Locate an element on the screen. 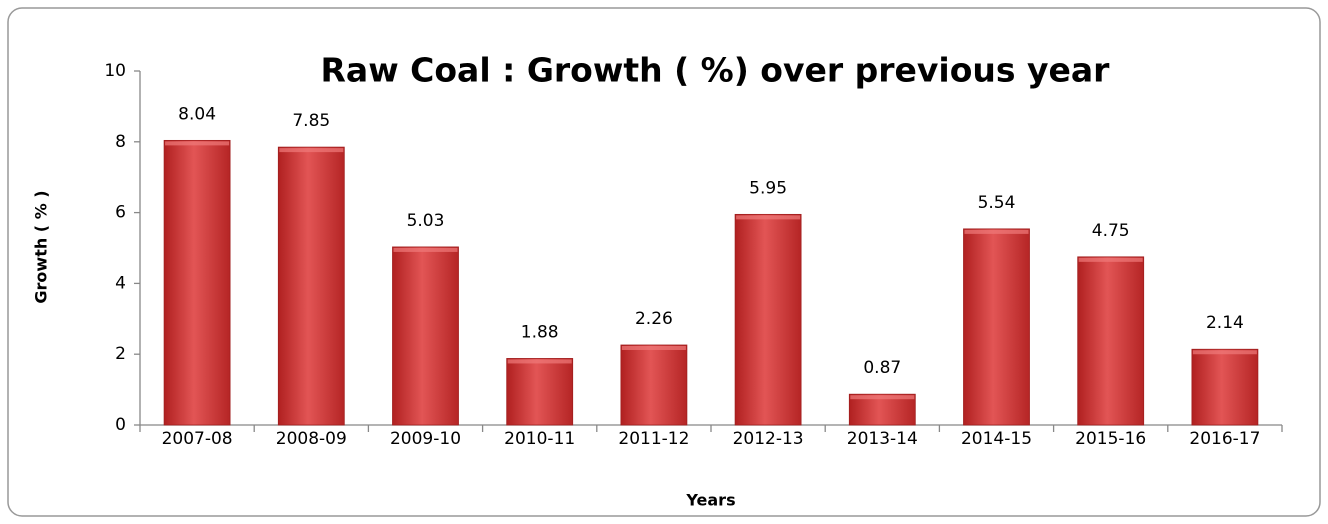  x-axis-label: Years is located at coordinates (710, 500).